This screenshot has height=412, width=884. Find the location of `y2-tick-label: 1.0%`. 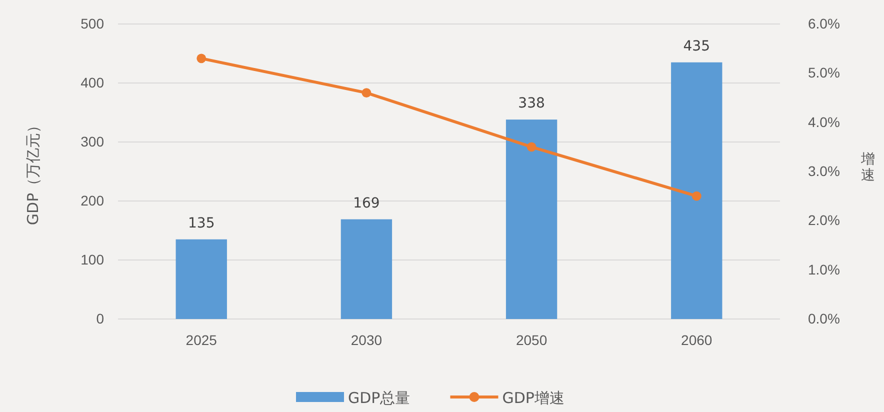

y2-tick-label: 1.0% is located at coordinates (824, 269).